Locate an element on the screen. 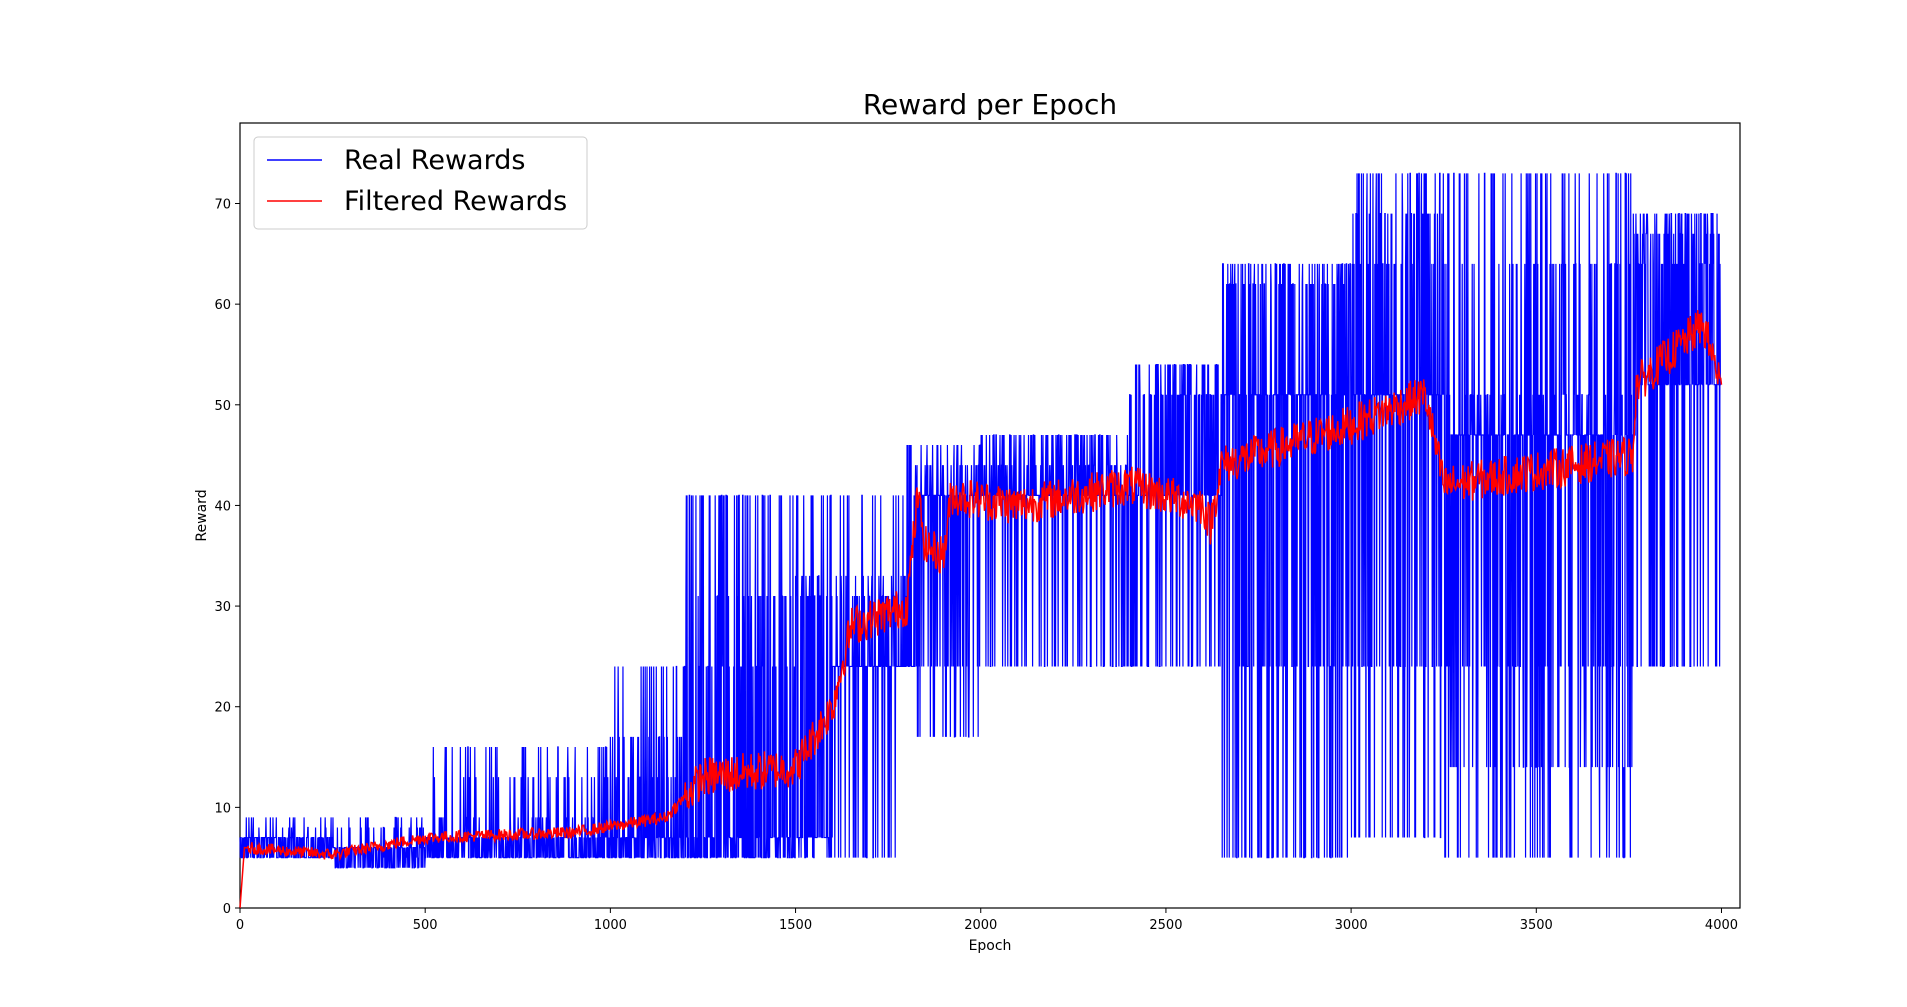 Image resolution: width=1907 pixels, height=1007 pixels. chart-title: Reward per Epoch is located at coordinates (990, 104).